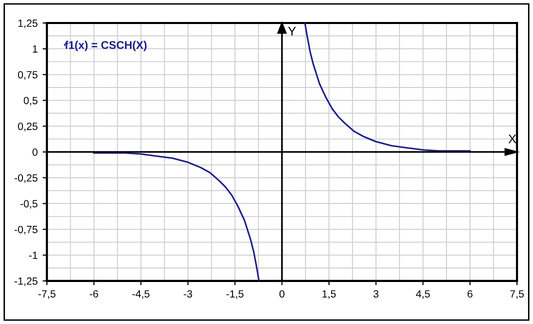 Image resolution: width=533 pixels, height=324 pixels. I want to click on x-tick-label: 1,5, so click(329, 294).